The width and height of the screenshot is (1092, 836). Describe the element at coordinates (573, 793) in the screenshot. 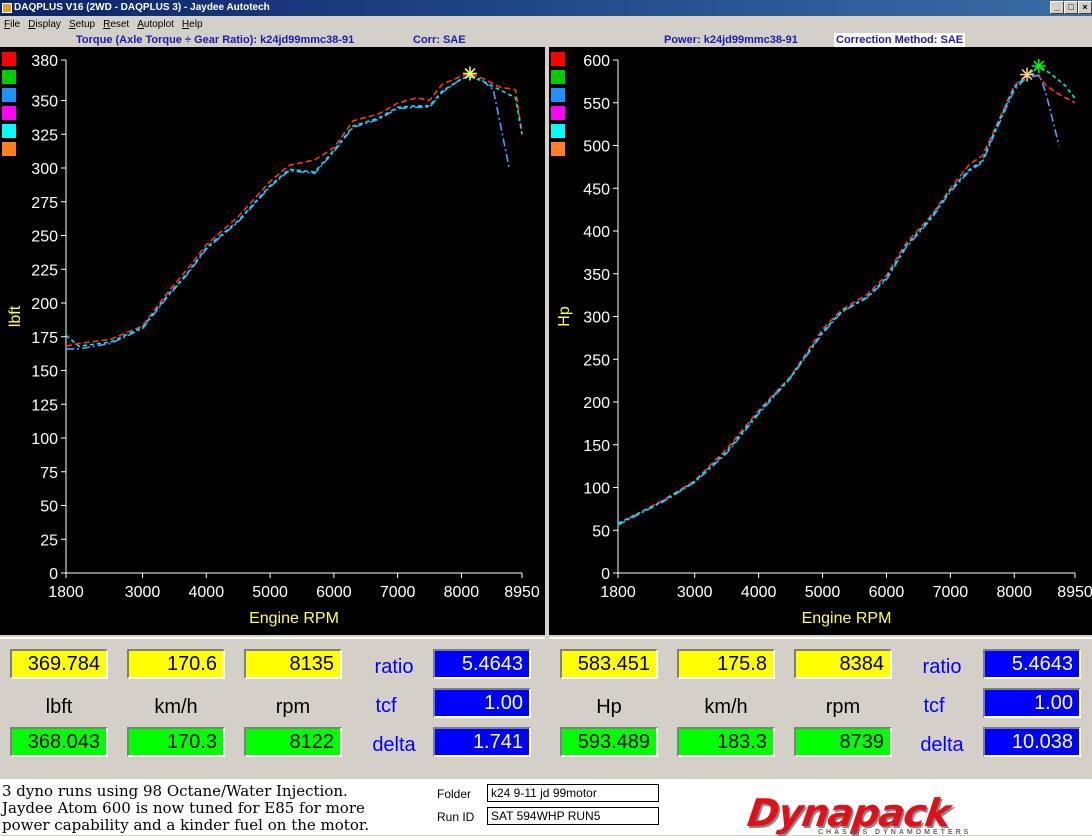

I see `folder-field: k24 9-11 jd 99motor` at that location.